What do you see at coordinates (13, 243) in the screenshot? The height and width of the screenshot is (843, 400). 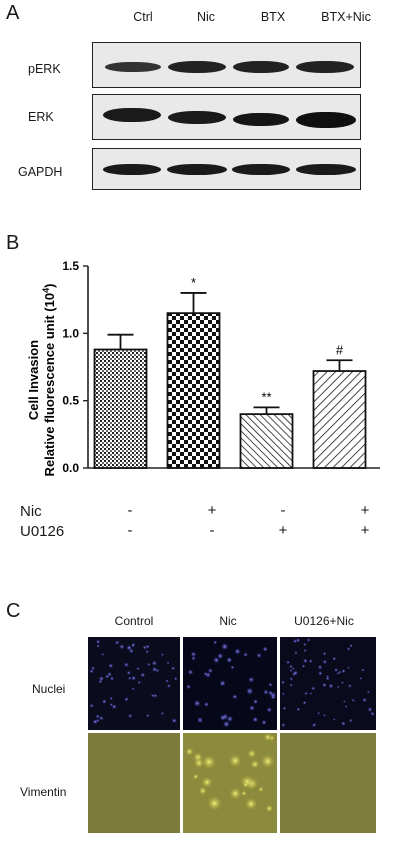 I see `panel-b-letter: B` at bounding box center [13, 243].